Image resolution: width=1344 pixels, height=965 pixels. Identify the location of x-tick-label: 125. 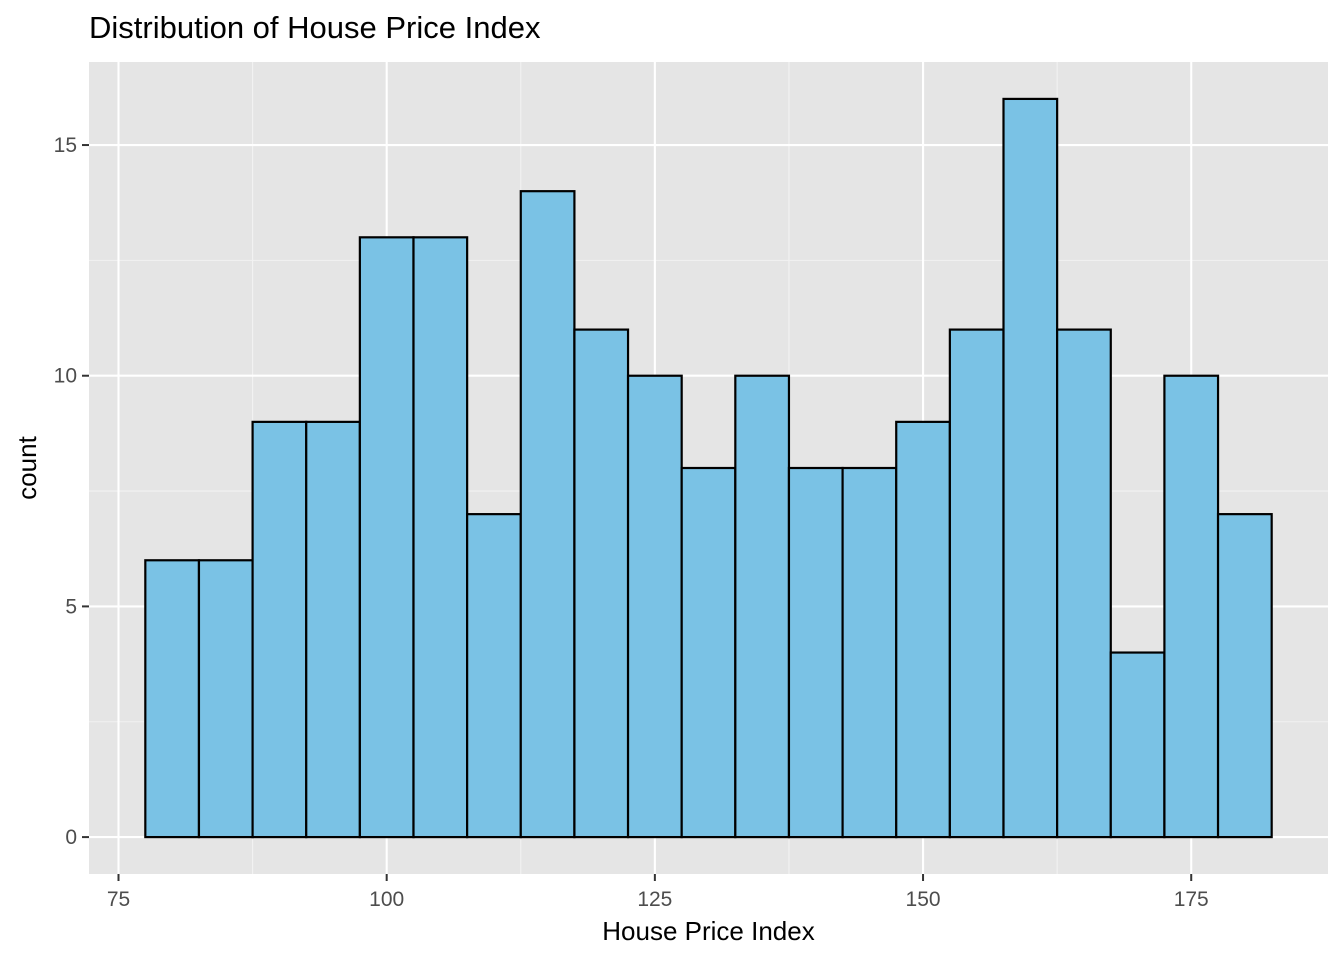
(654, 899).